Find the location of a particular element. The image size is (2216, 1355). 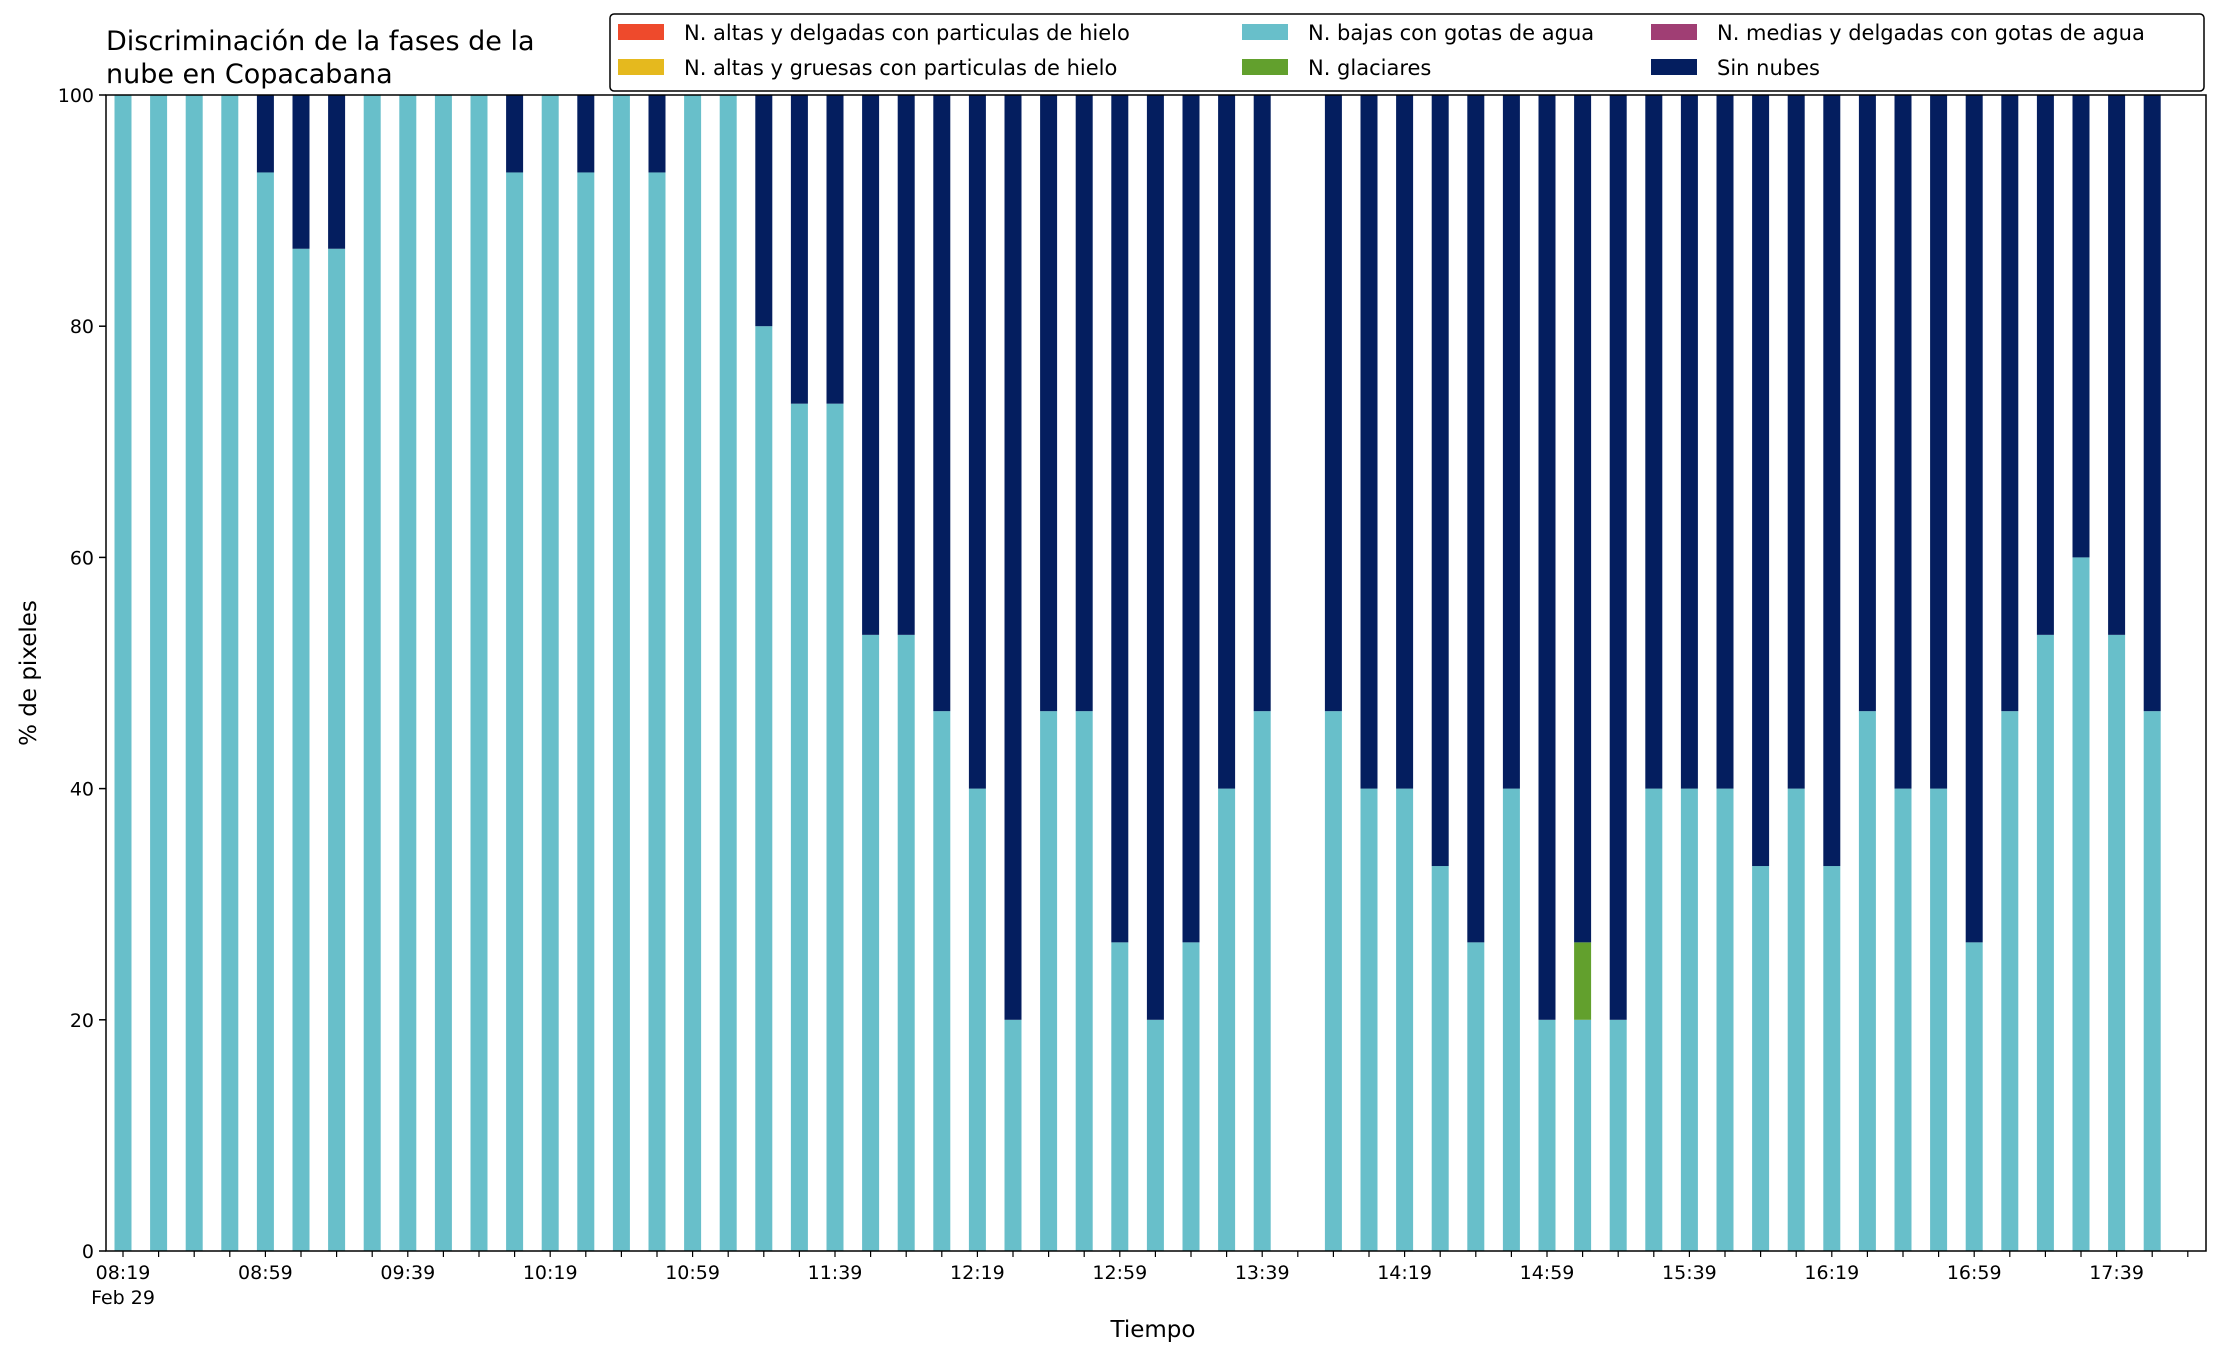

bar-17:49-series-2 is located at coordinates (2152, 981).